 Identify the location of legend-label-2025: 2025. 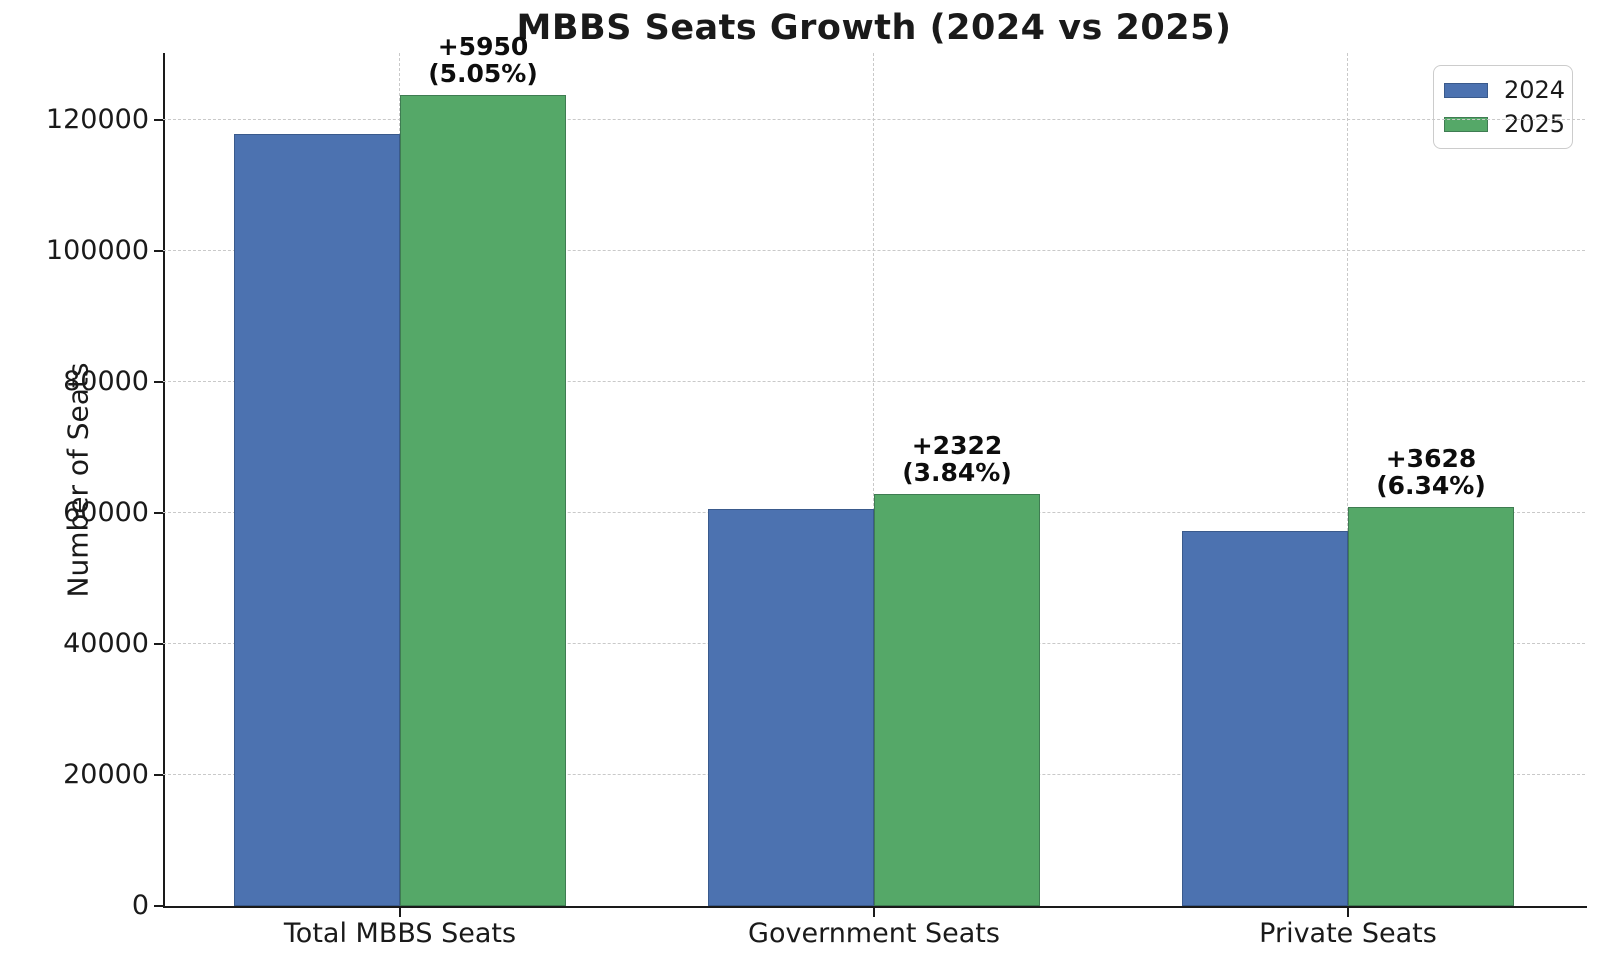
(1535, 124).